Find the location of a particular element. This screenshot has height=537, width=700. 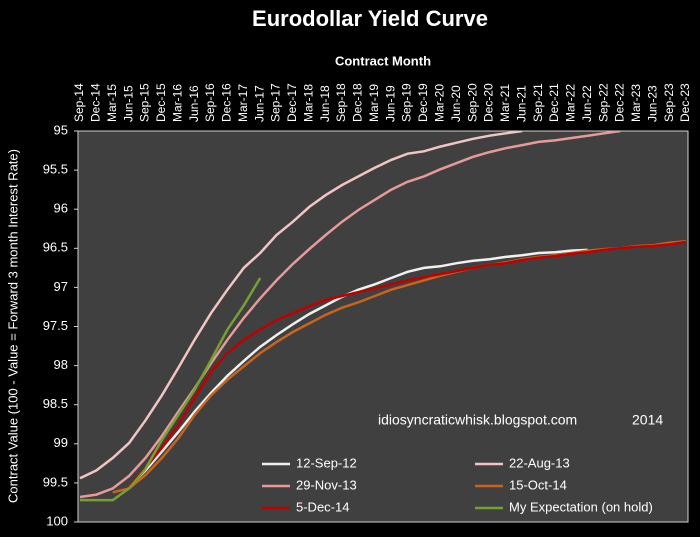

x-tick-label: Jun-19 is located at coordinates (390, 103).